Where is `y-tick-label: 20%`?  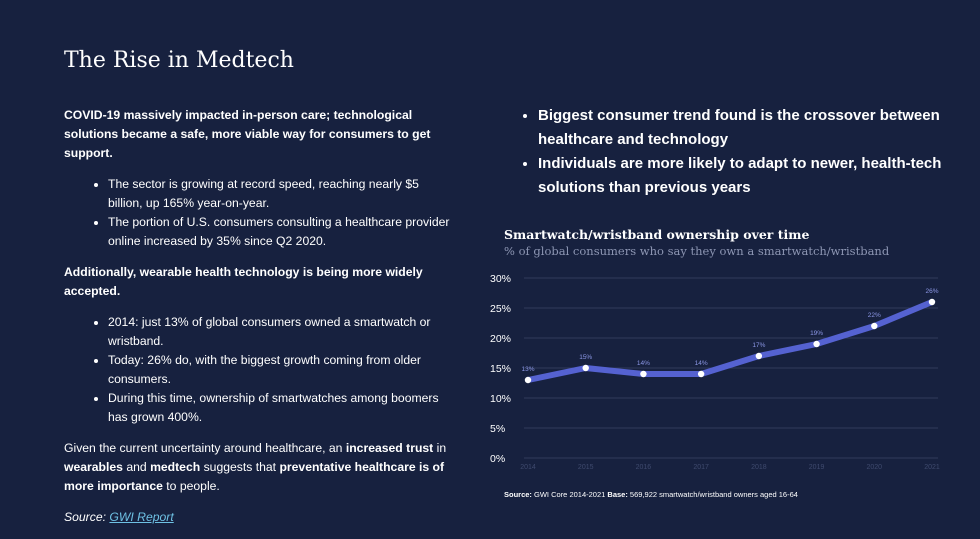
y-tick-label: 20% is located at coordinates (500, 339).